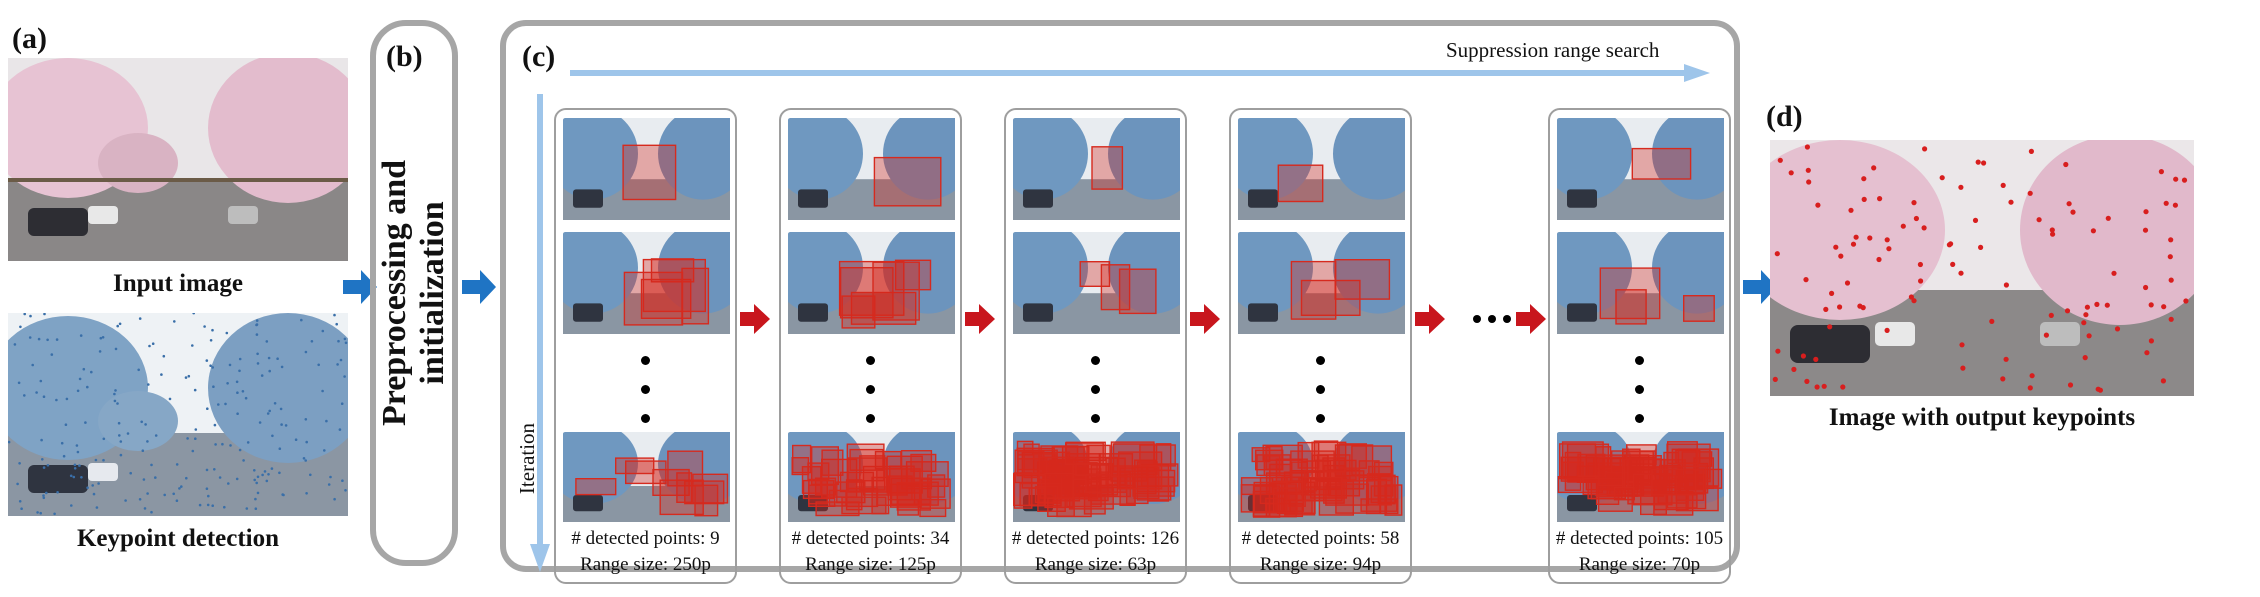 This screenshot has height=597, width=2260. What do you see at coordinates (1639, 564) in the screenshot?
I see `range-size-label: Range size: 70p` at bounding box center [1639, 564].